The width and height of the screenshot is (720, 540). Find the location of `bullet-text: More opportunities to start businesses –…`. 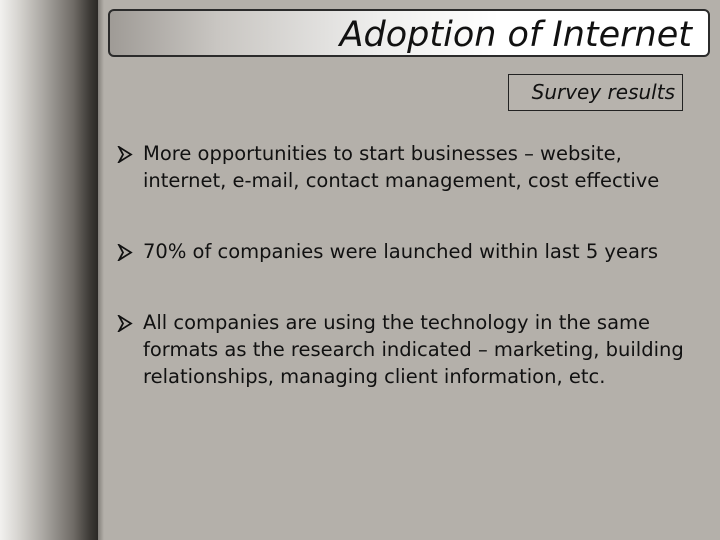

bullet-text: More opportunities to start businesses –… is located at coordinates (401, 167).